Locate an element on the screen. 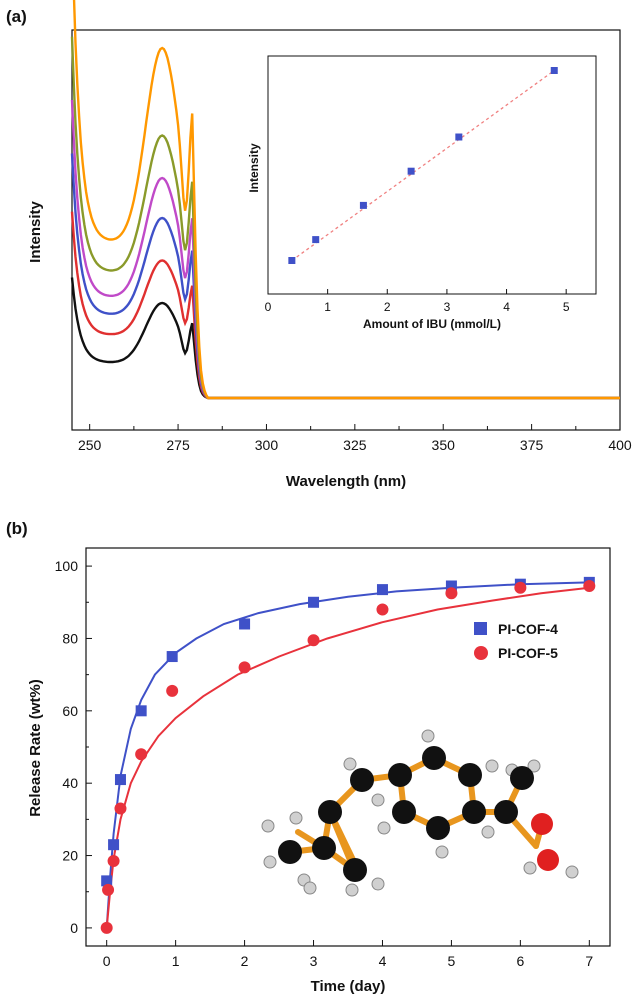 The width and height of the screenshot is (635, 994). panel-b-y-tick-label: 40 is located at coordinates (70, 783).